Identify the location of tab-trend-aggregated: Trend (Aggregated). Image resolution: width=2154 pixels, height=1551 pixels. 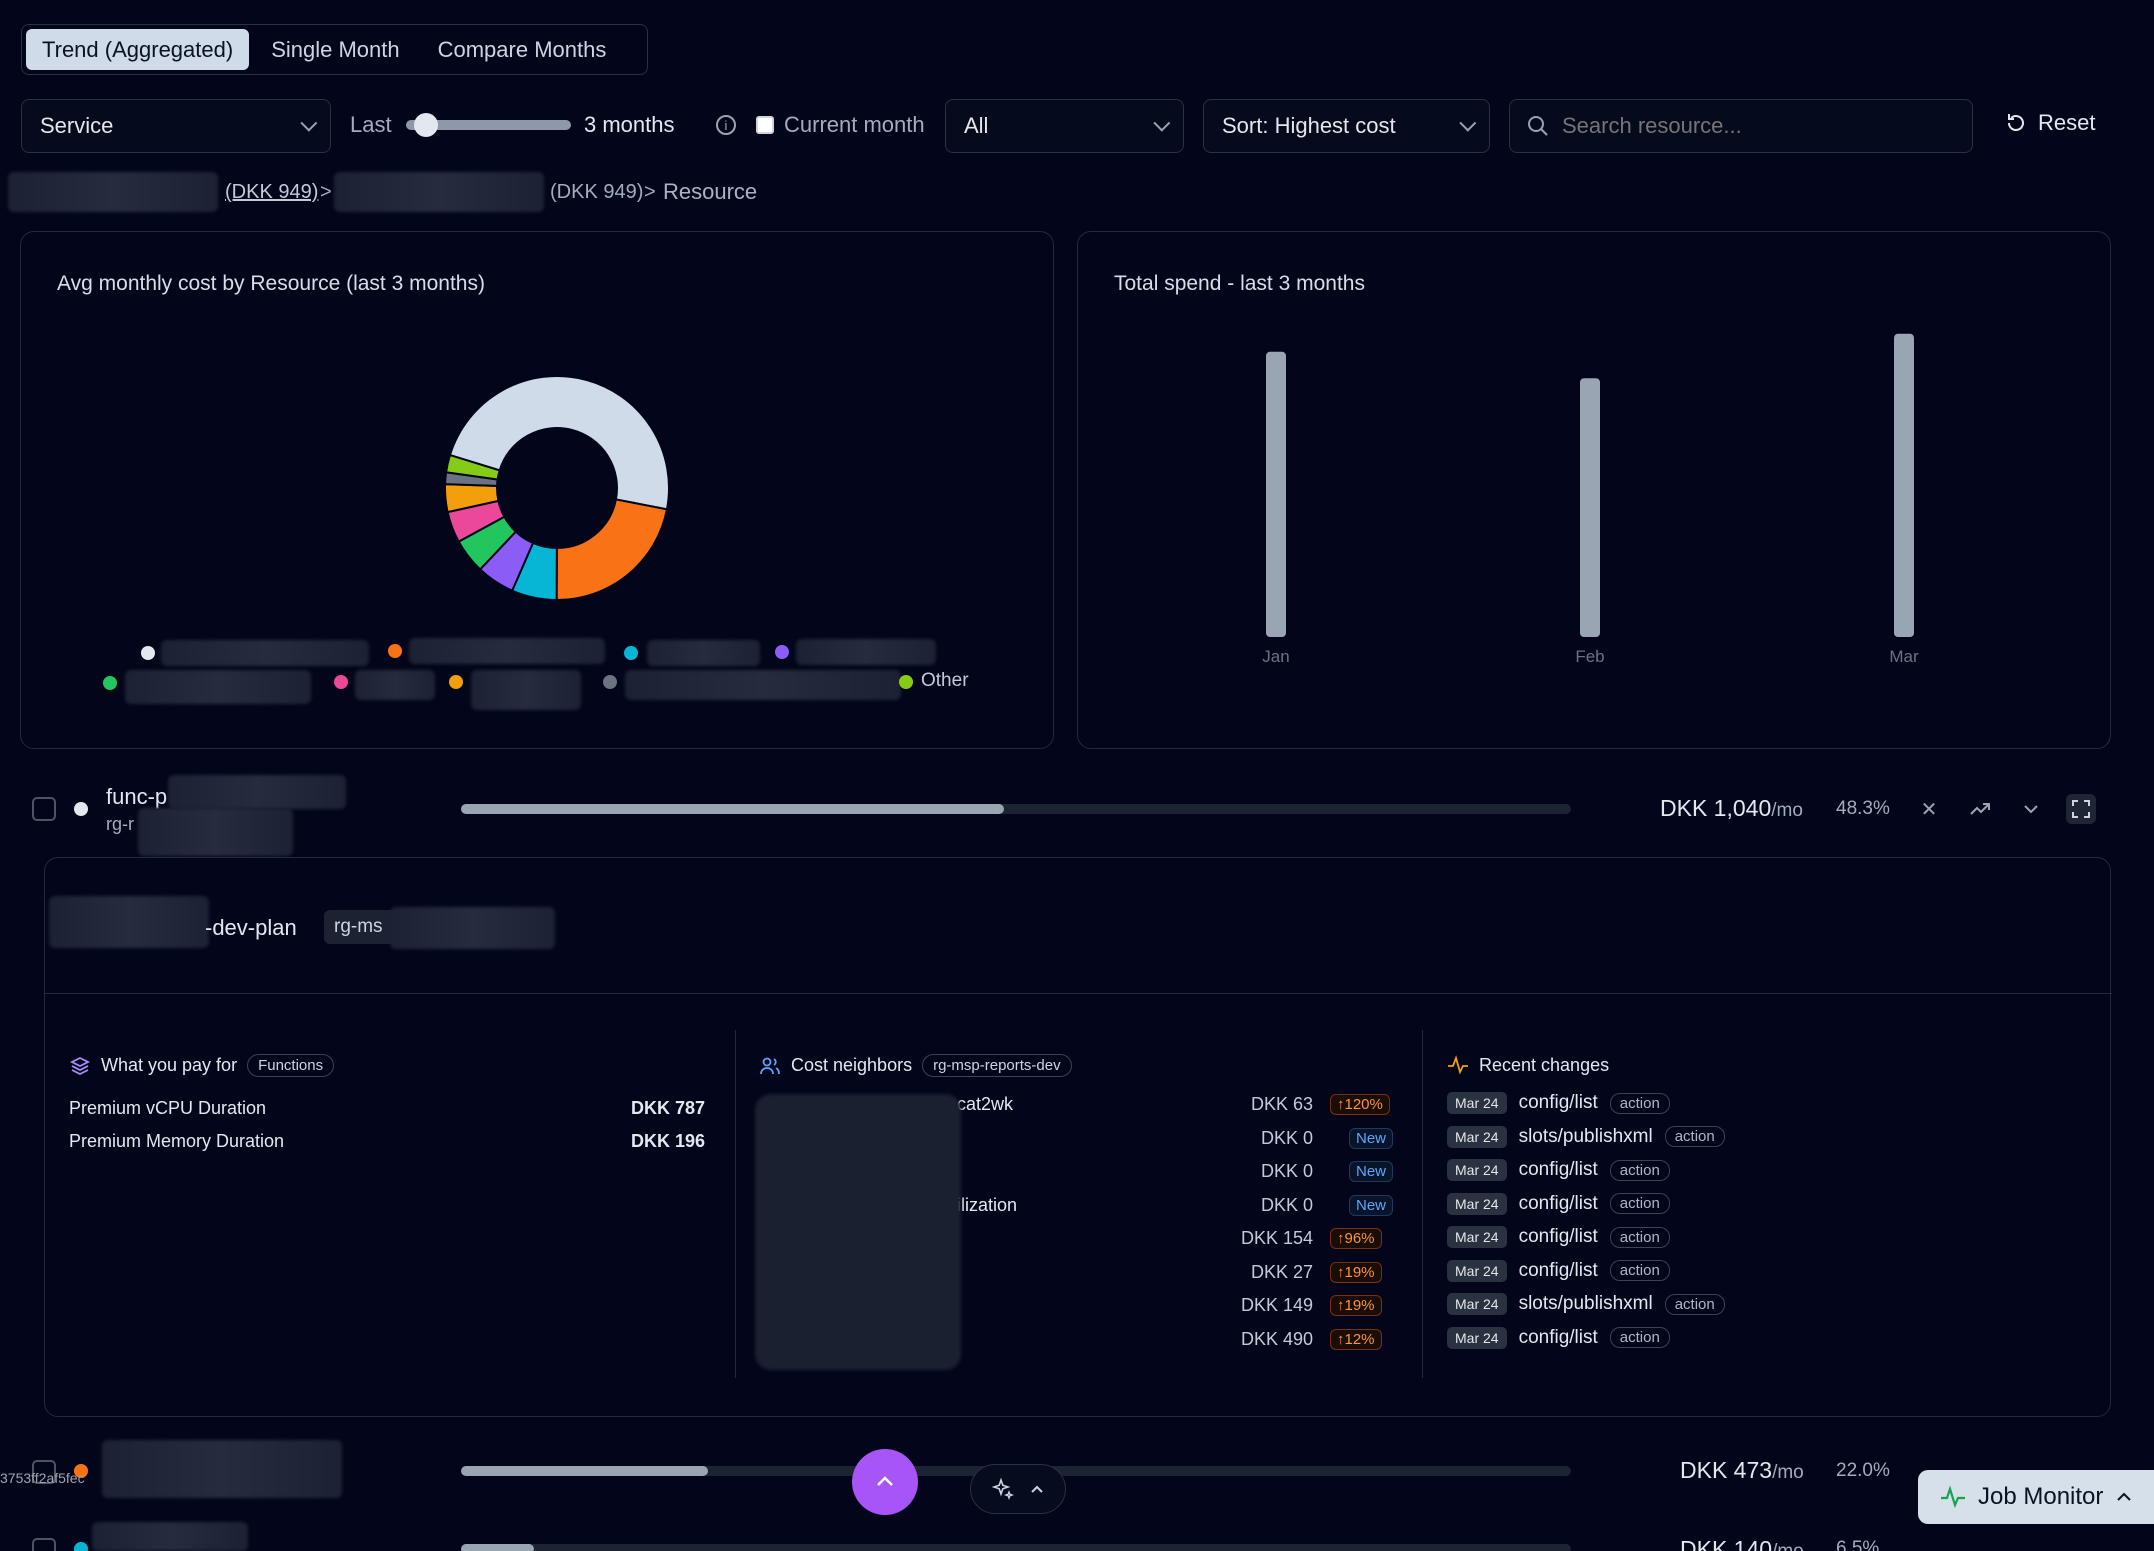
(138, 49).